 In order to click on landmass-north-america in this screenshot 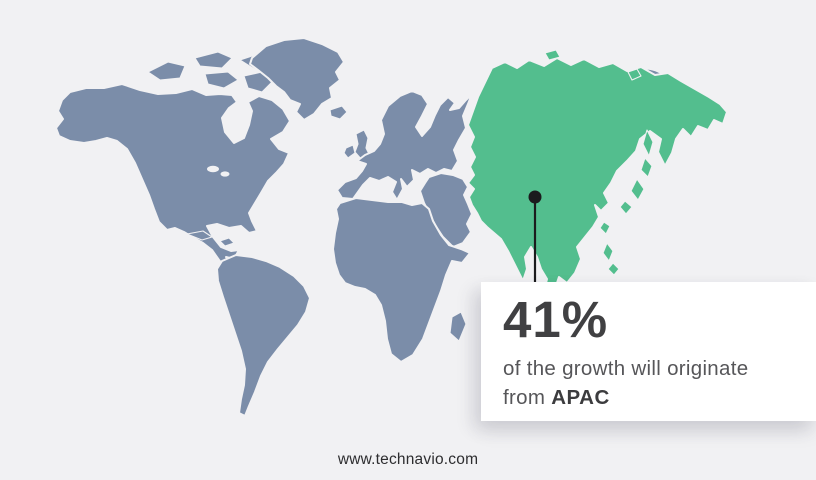, I will do `click(173, 179)`.